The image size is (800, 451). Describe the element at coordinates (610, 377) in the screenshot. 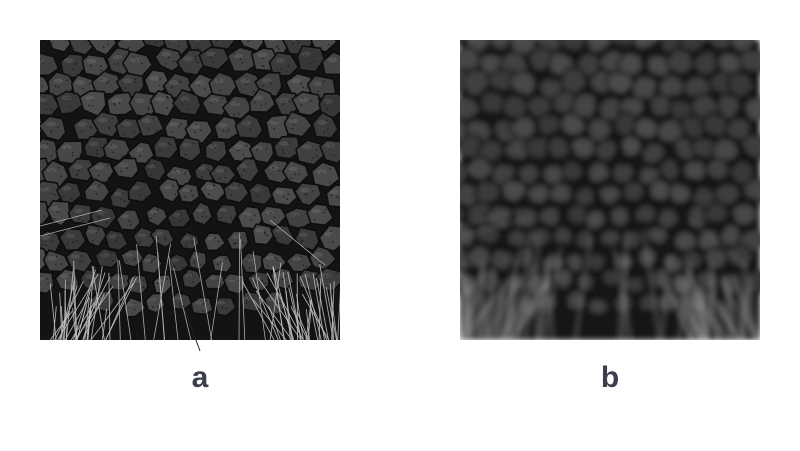

I see `panel-label-b: b` at that location.